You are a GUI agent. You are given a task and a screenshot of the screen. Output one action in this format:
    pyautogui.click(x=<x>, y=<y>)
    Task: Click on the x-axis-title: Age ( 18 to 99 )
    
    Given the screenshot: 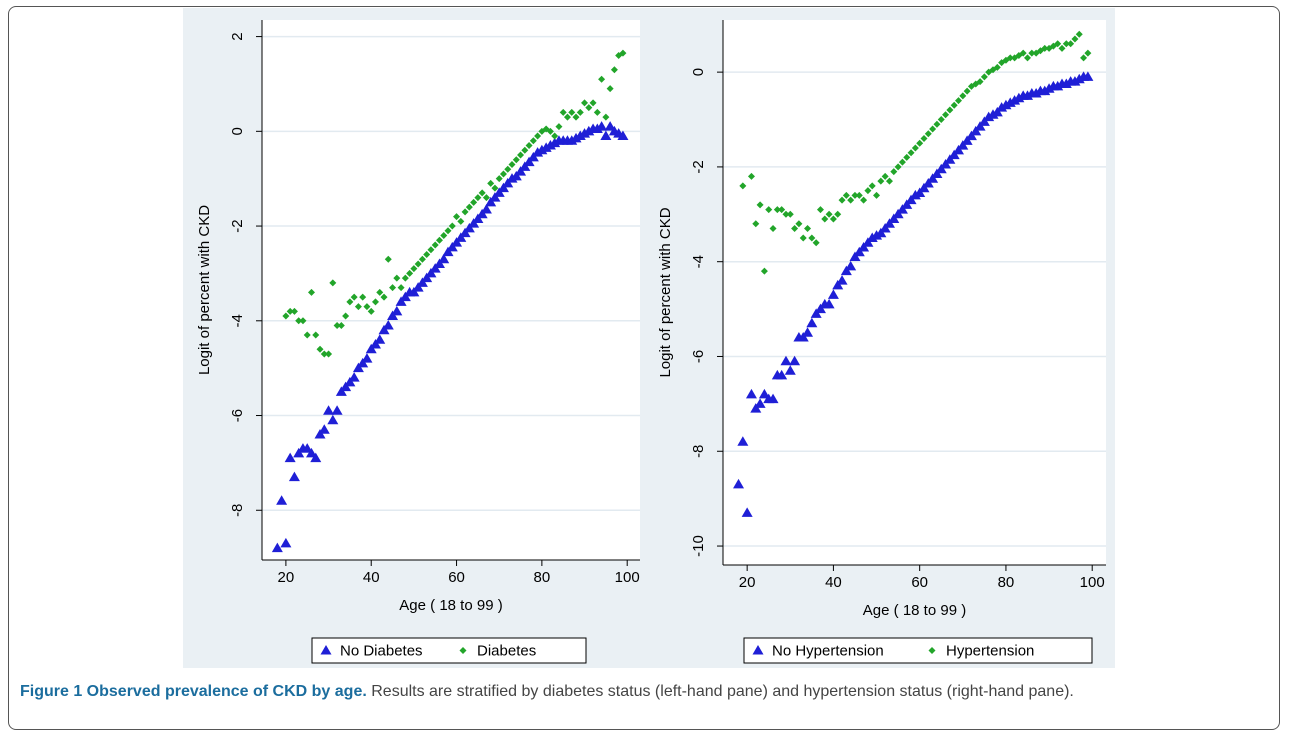 What is the action you would take?
    pyautogui.click(x=450, y=605)
    